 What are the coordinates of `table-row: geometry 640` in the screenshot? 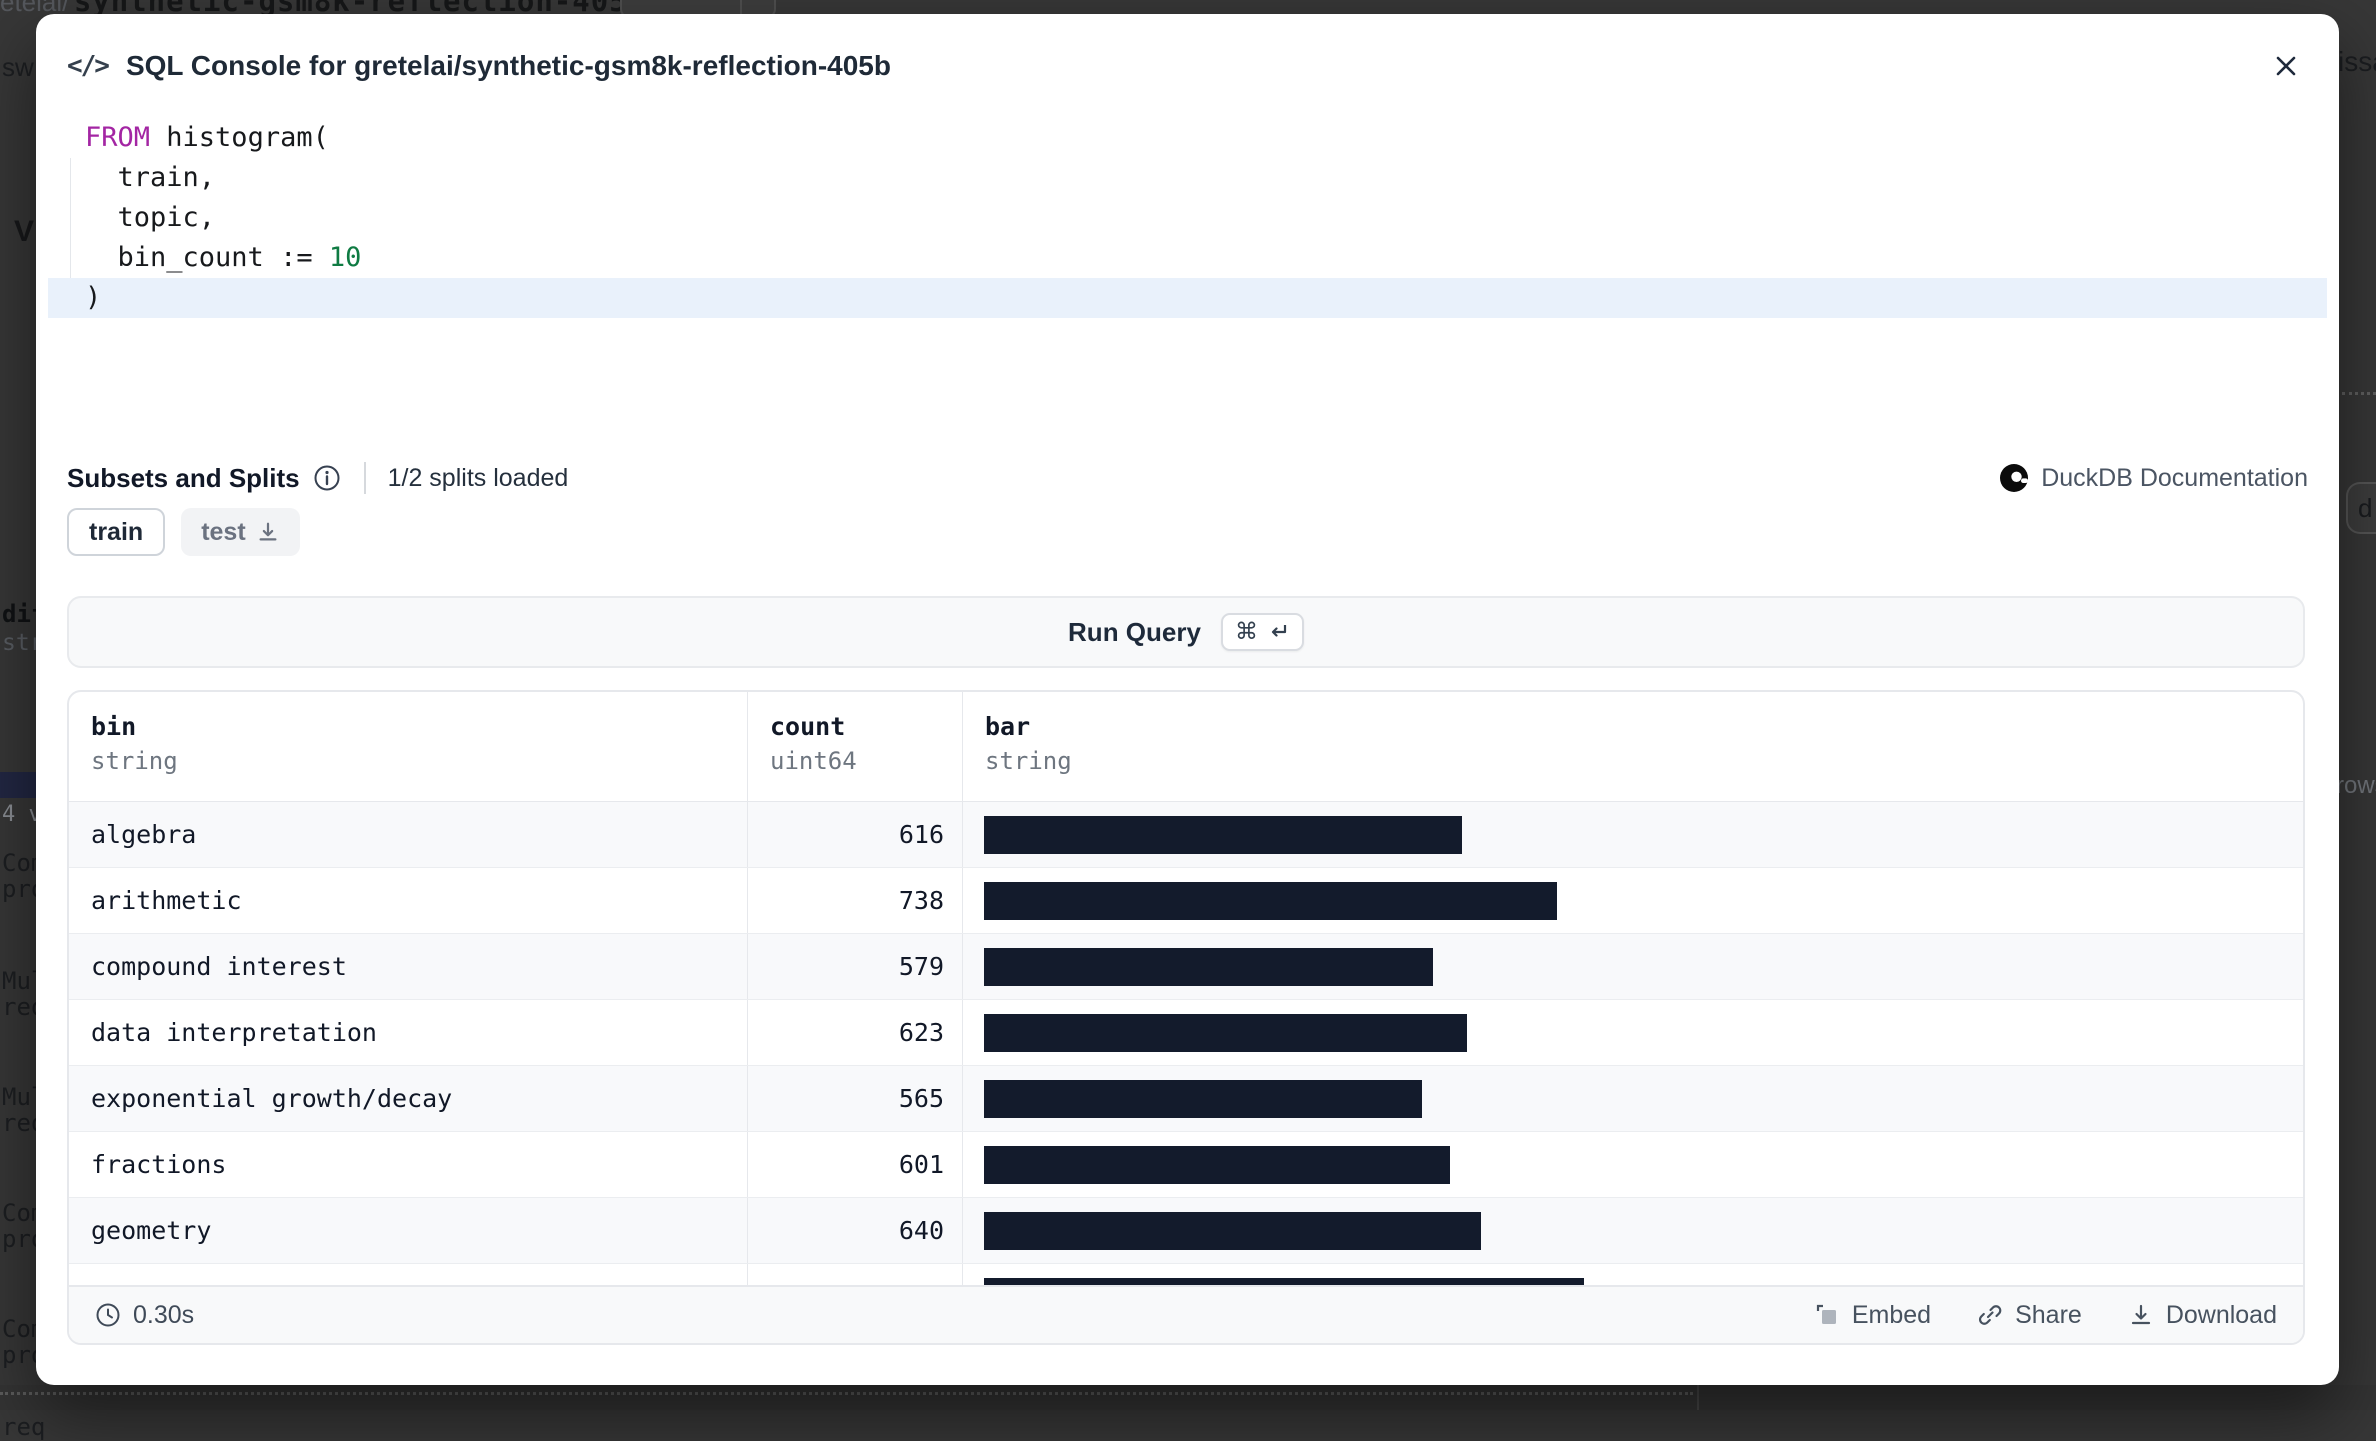 It's located at (1186, 1231).